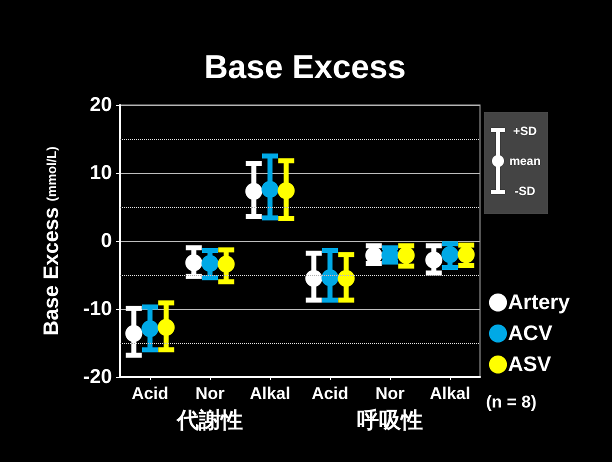 The image size is (612, 462). What do you see at coordinates (525, 131) in the screenshot?
I see `text: +SD` at bounding box center [525, 131].